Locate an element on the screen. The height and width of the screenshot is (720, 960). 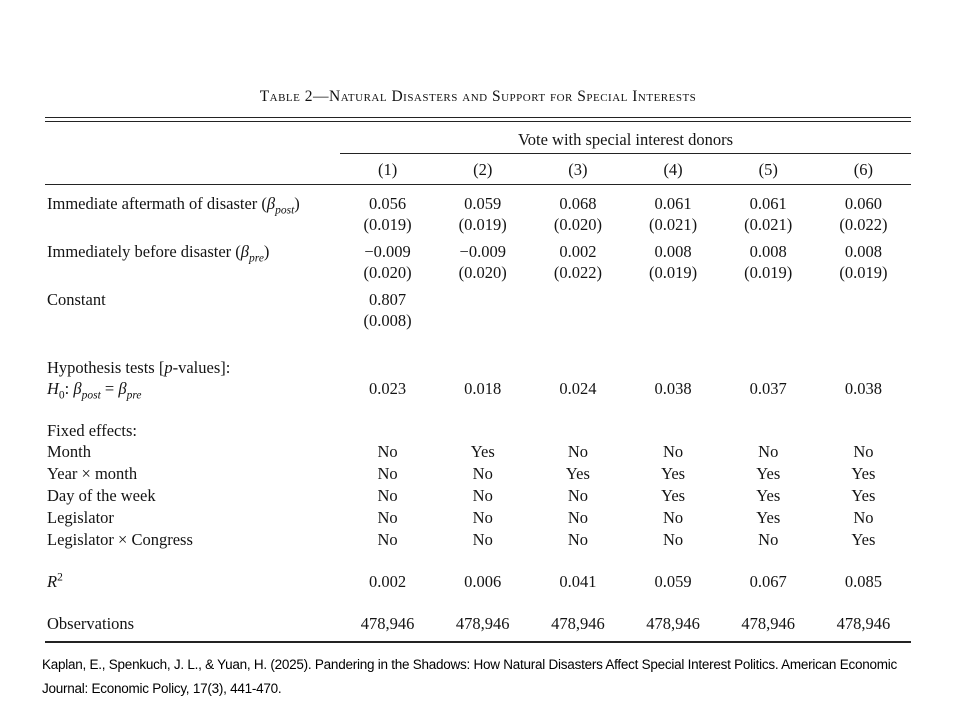
table-cell: 0.067 is located at coordinates (768, 582).